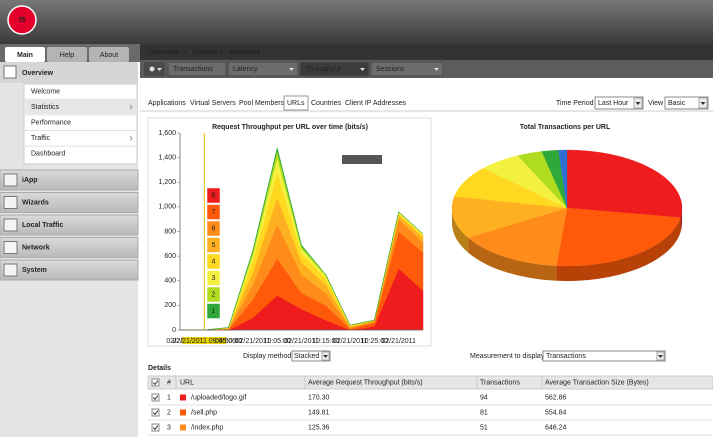 This screenshot has width=713, height=437. Describe the element at coordinates (319, 427) in the screenshot. I see `table-cell: 125.36` at that location.